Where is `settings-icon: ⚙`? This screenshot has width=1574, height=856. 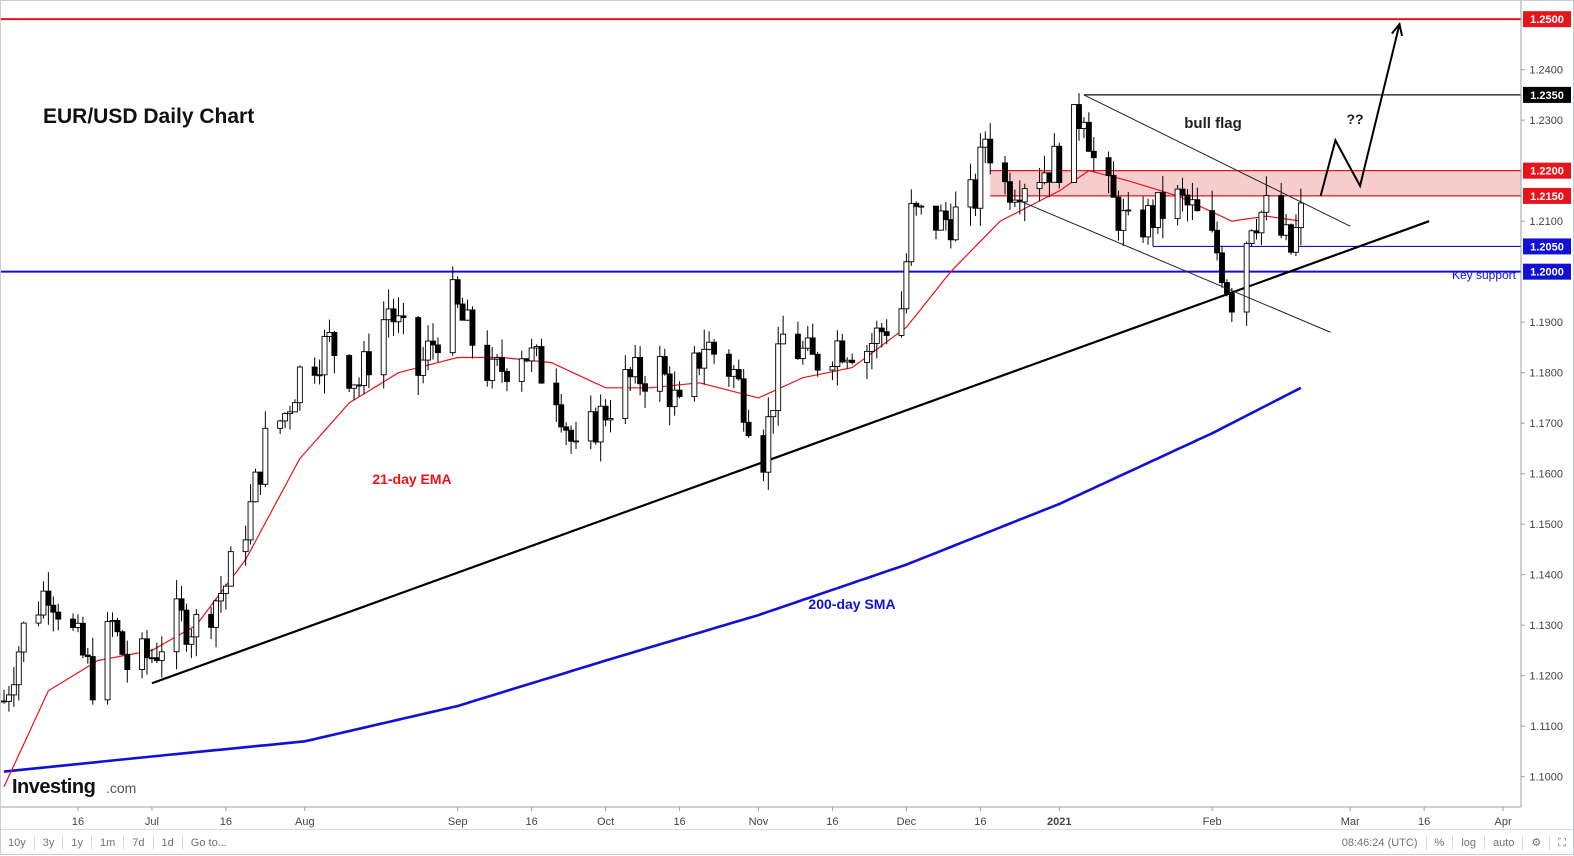 settings-icon: ⚙ is located at coordinates (1536, 843).